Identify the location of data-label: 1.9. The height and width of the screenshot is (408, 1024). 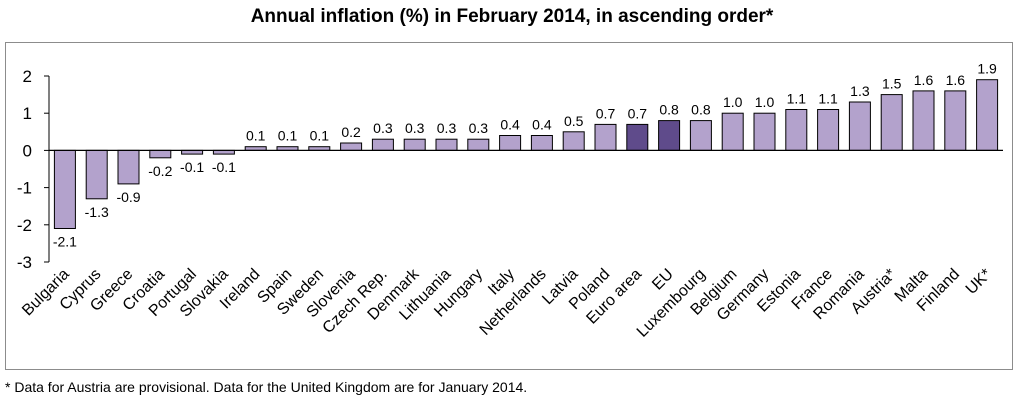
(987, 69).